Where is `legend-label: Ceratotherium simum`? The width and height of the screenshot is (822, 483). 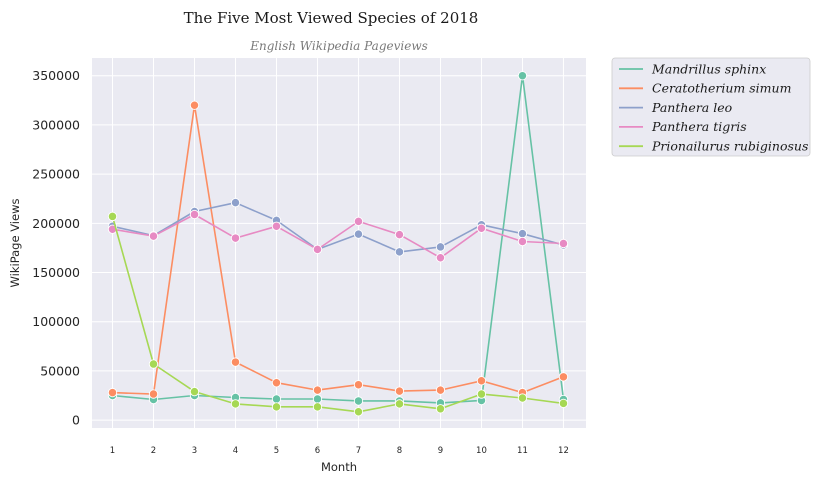 legend-label: Ceratotherium simum is located at coordinates (721, 88).